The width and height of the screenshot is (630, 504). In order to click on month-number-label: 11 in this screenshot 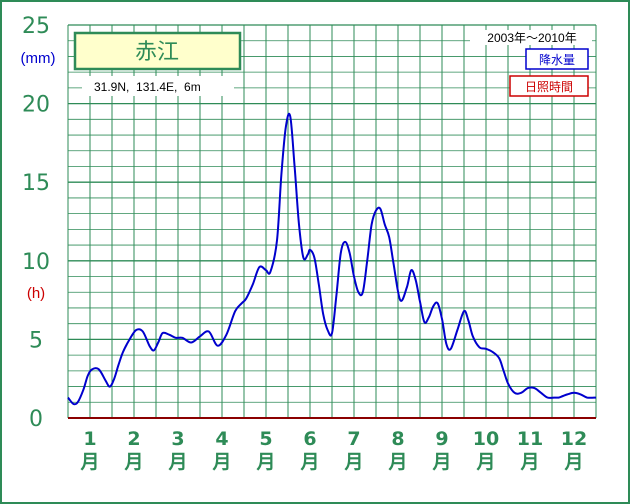, I will do `click(530, 439)`.